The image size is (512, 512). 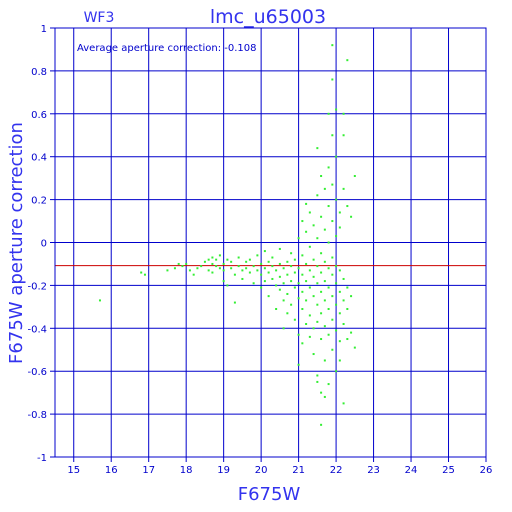 I want to click on y-axis-ticks: -1 -0.8 -0.6 -0.4 -0.2 0 0.2 0.4 0.6 0.8 1, so click(x=41, y=244).